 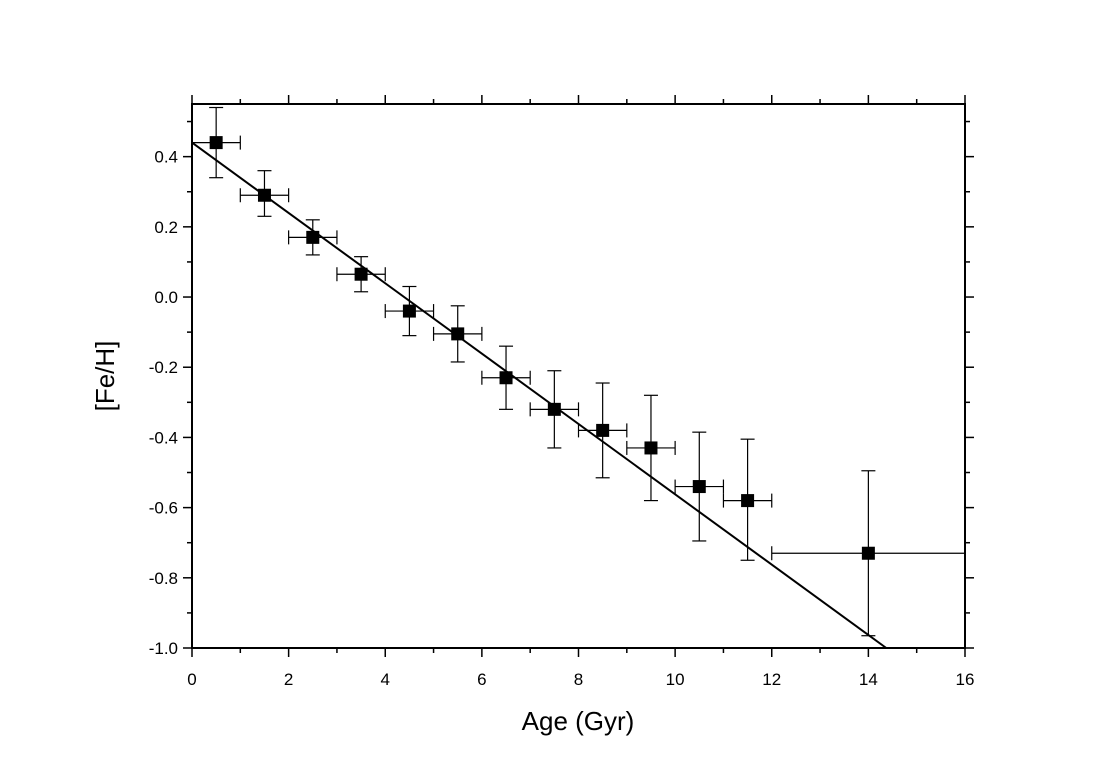 I want to click on x-tick-label: 10, so click(x=675, y=679).